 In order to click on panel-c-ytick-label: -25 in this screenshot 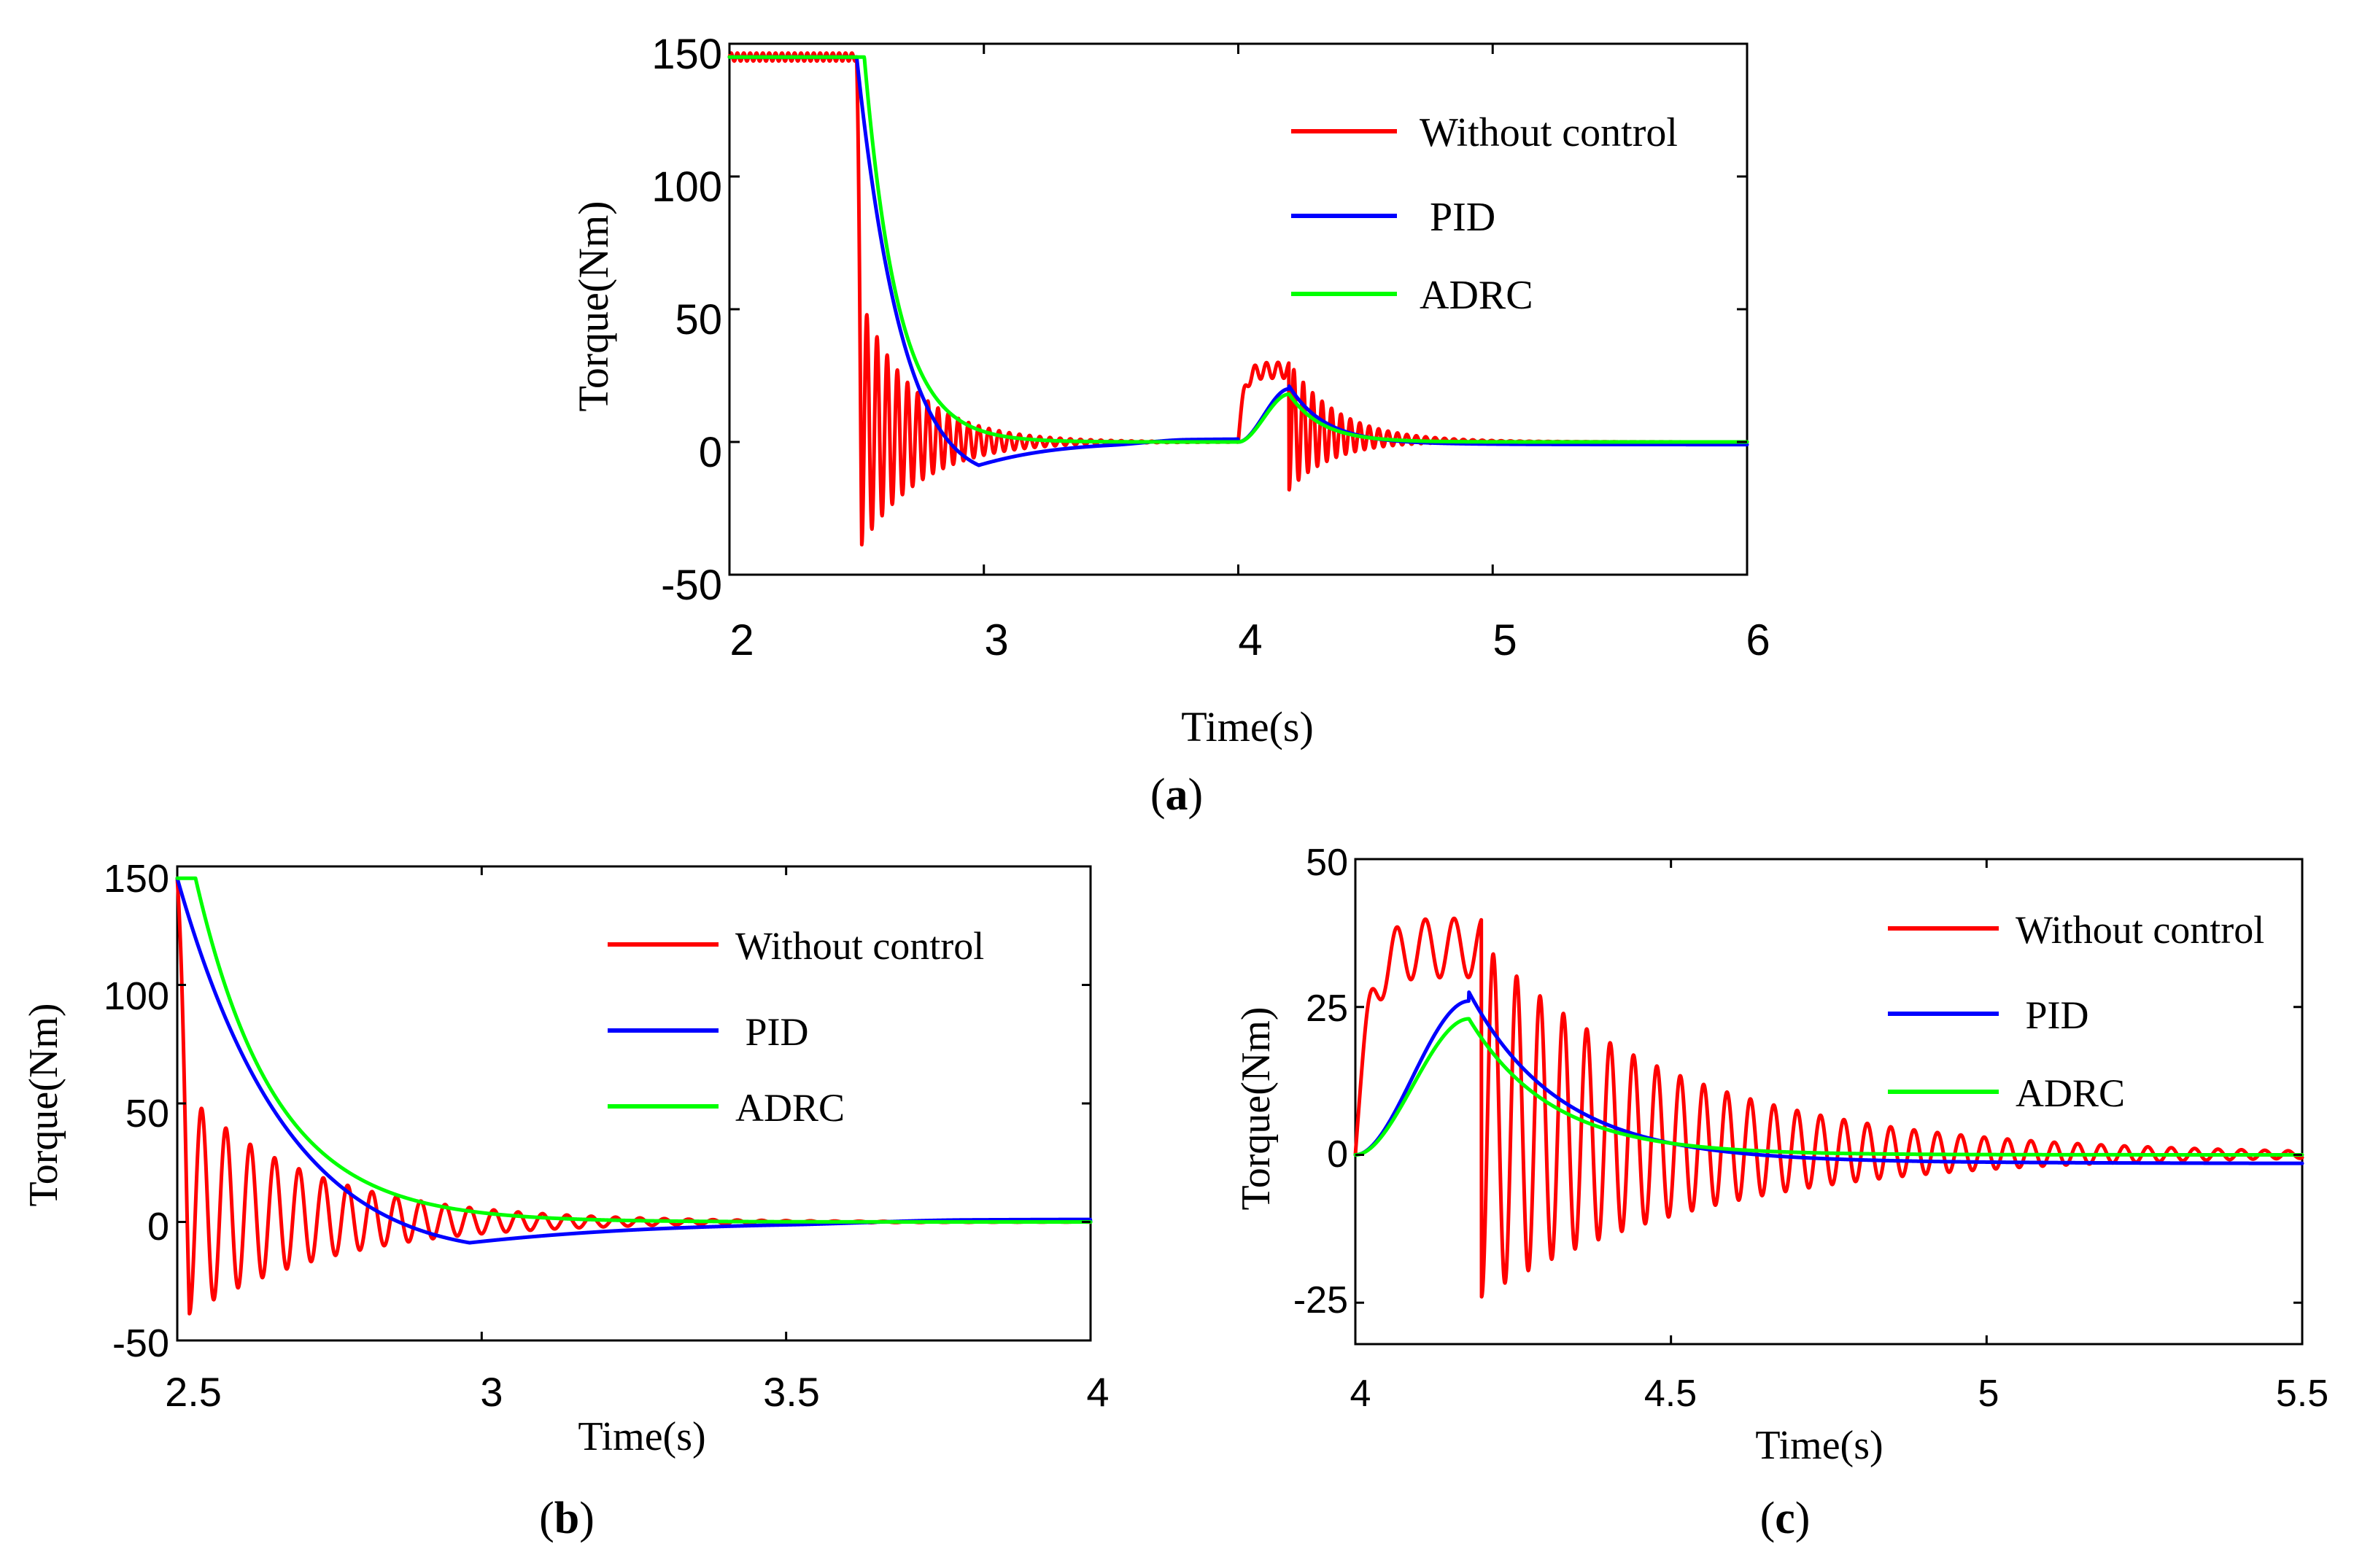, I will do `click(1320, 1300)`.